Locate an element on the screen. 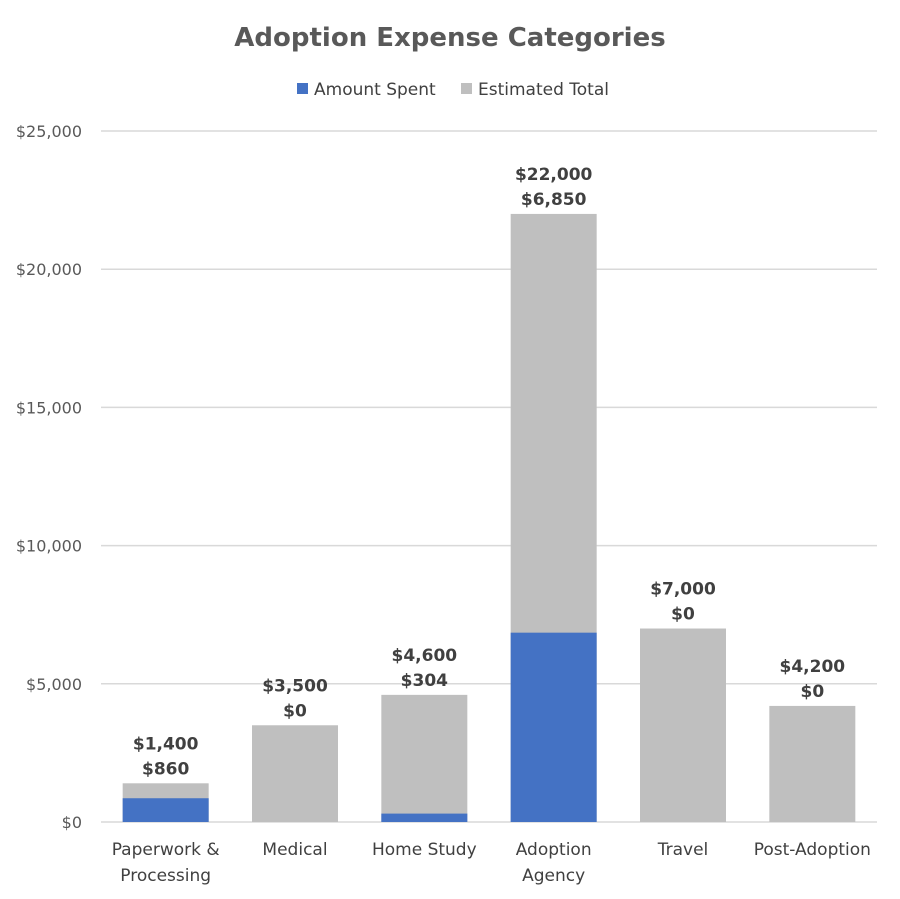 This screenshot has width=900, height=899. x-tick-label: Travel is located at coordinates (683, 850).